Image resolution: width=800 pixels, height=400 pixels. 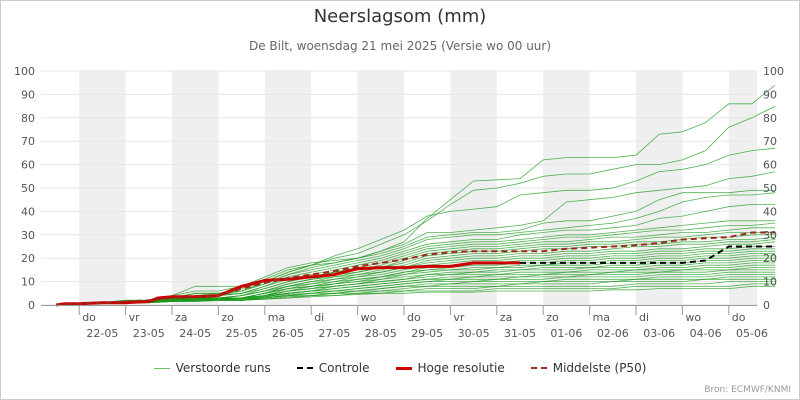 What do you see at coordinates (770, 165) in the screenshot?
I see `y-tick-label-right: 60` at bounding box center [770, 165].